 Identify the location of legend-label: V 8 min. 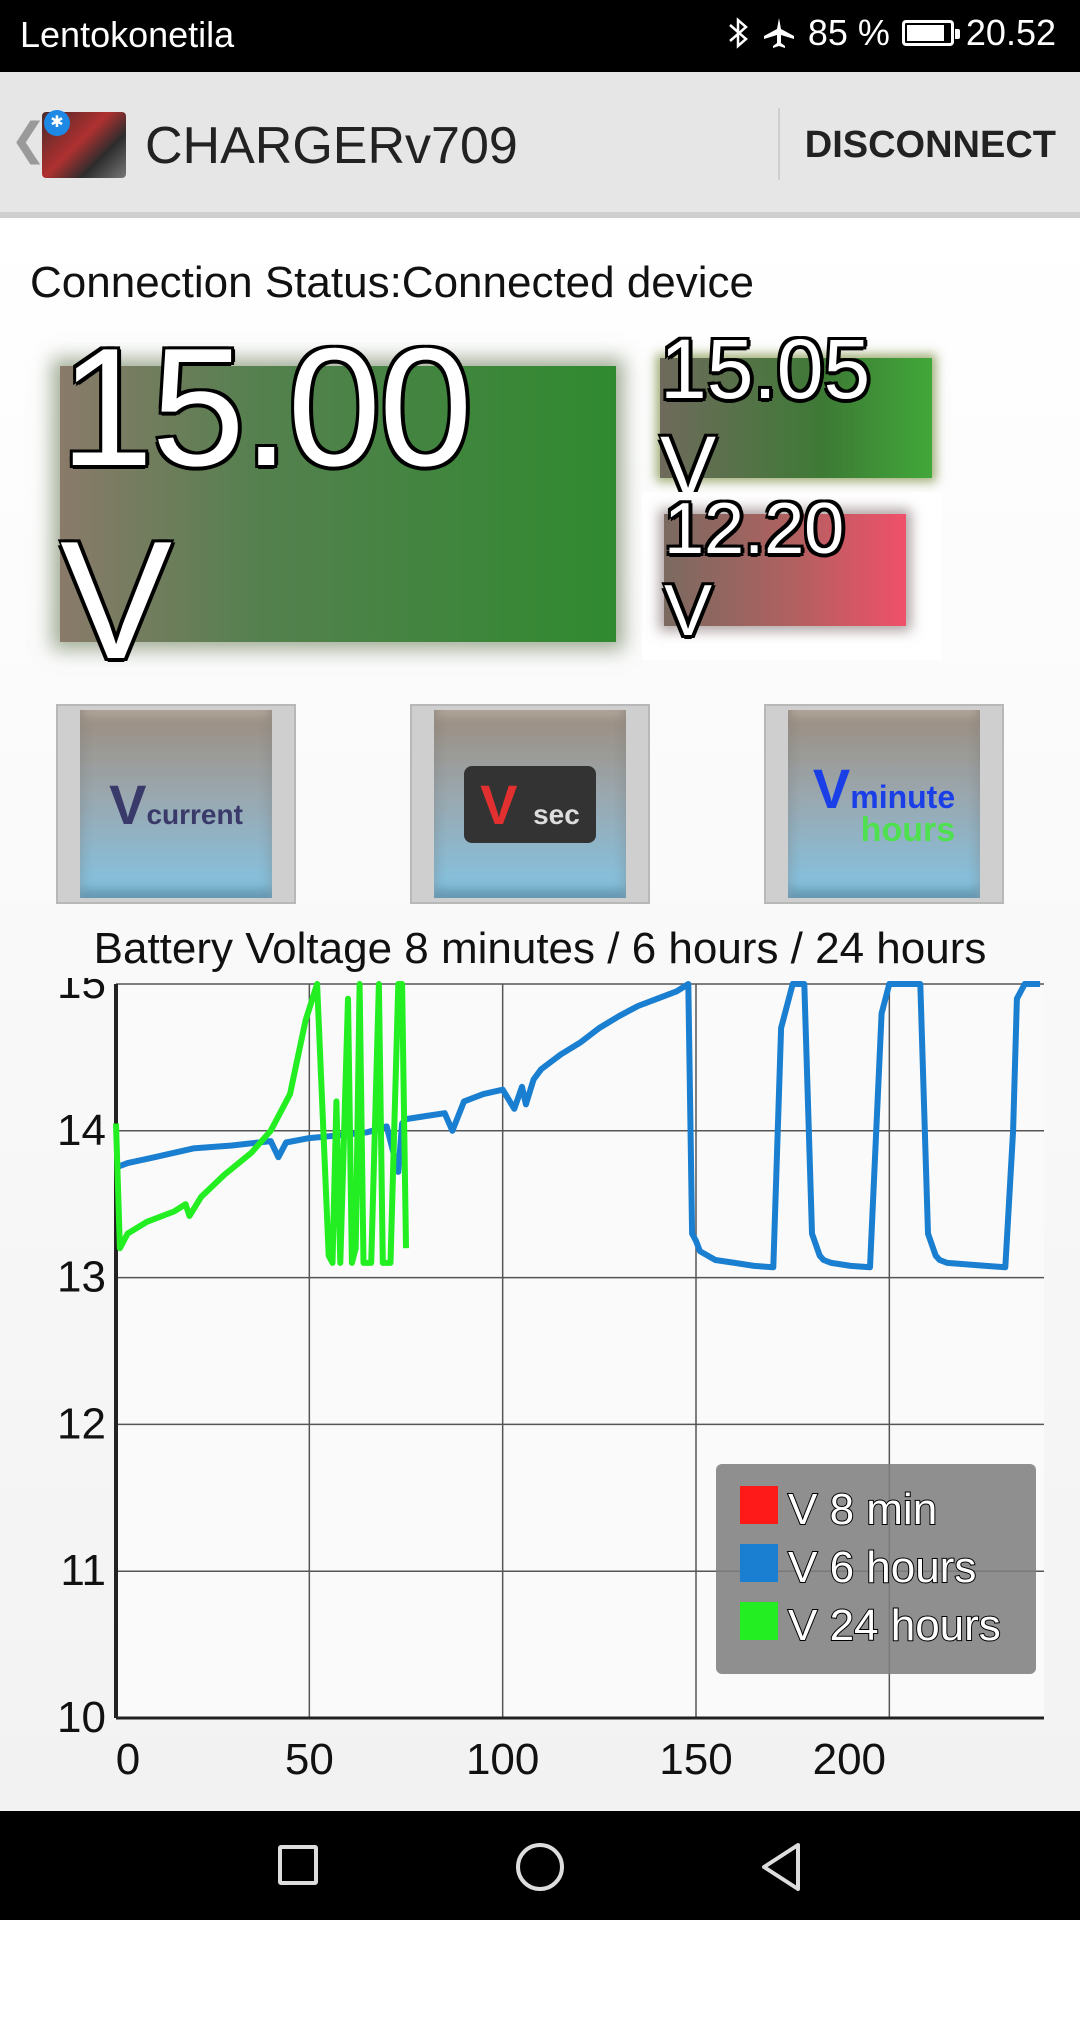
(862, 1509).